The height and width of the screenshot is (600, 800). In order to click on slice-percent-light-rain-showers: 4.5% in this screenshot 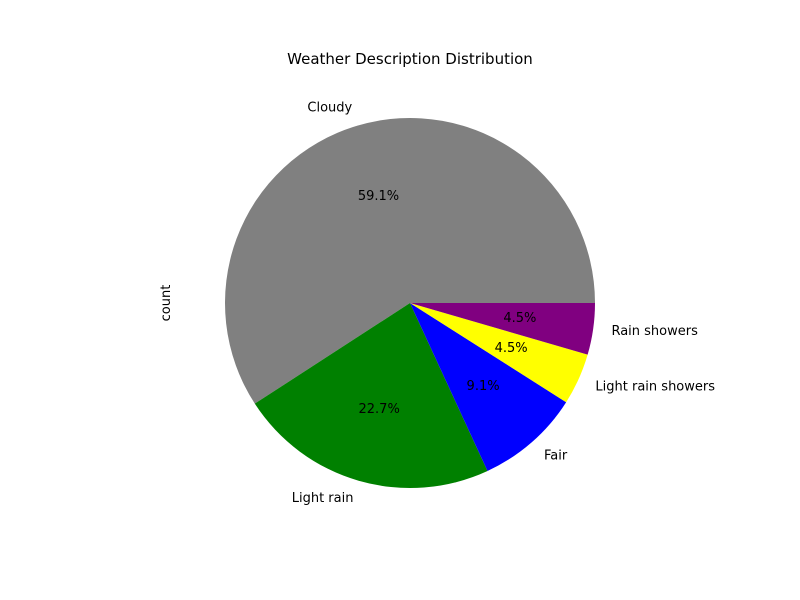, I will do `click(511, 348)`.